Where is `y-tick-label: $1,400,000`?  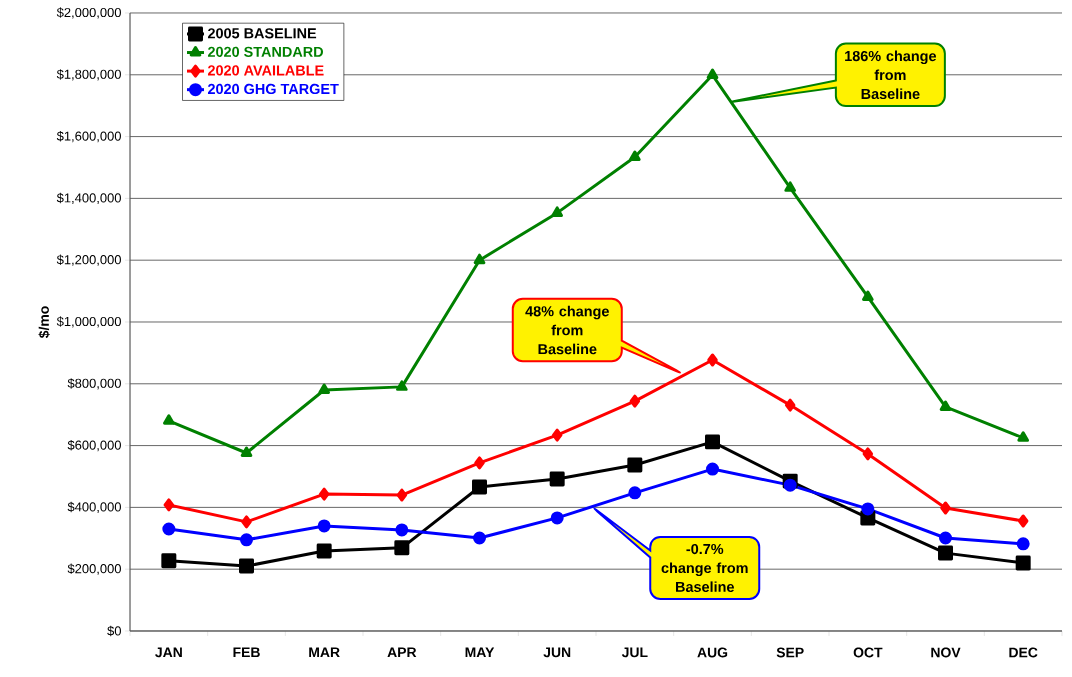
y-tick-label: $1,400,000 is located at coordinates (88, 198).